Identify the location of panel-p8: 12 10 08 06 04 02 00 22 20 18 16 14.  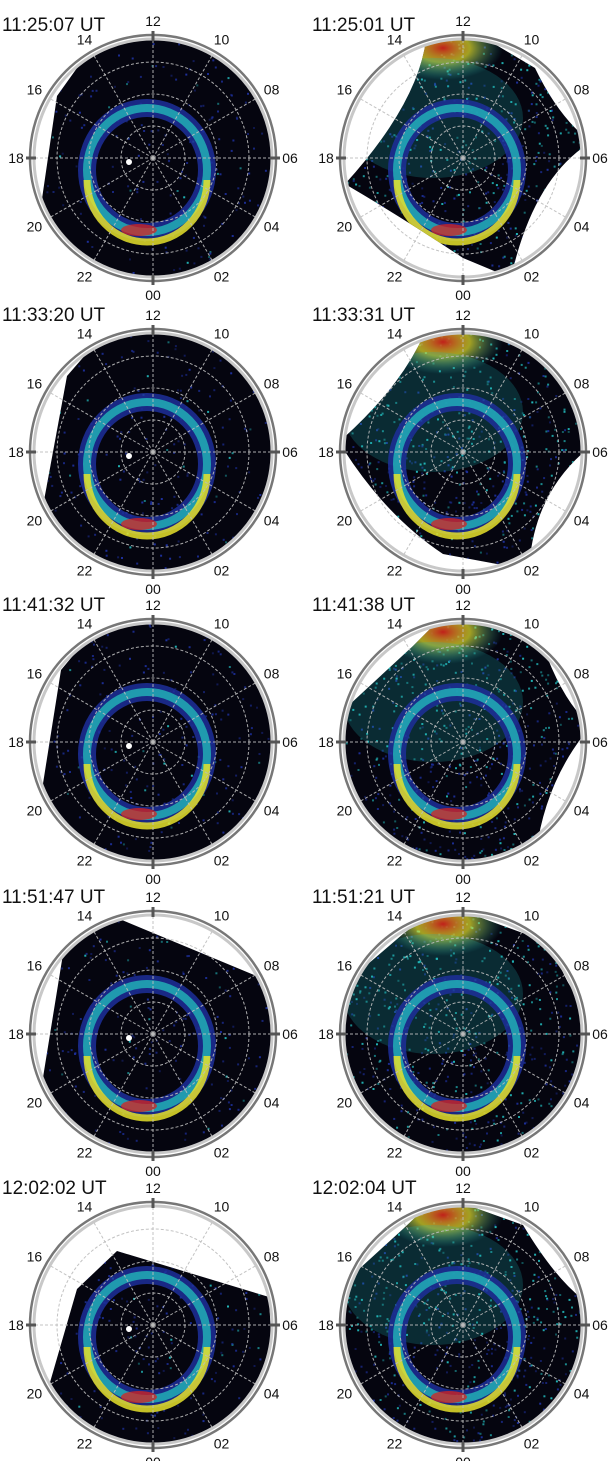
(463, 1034).